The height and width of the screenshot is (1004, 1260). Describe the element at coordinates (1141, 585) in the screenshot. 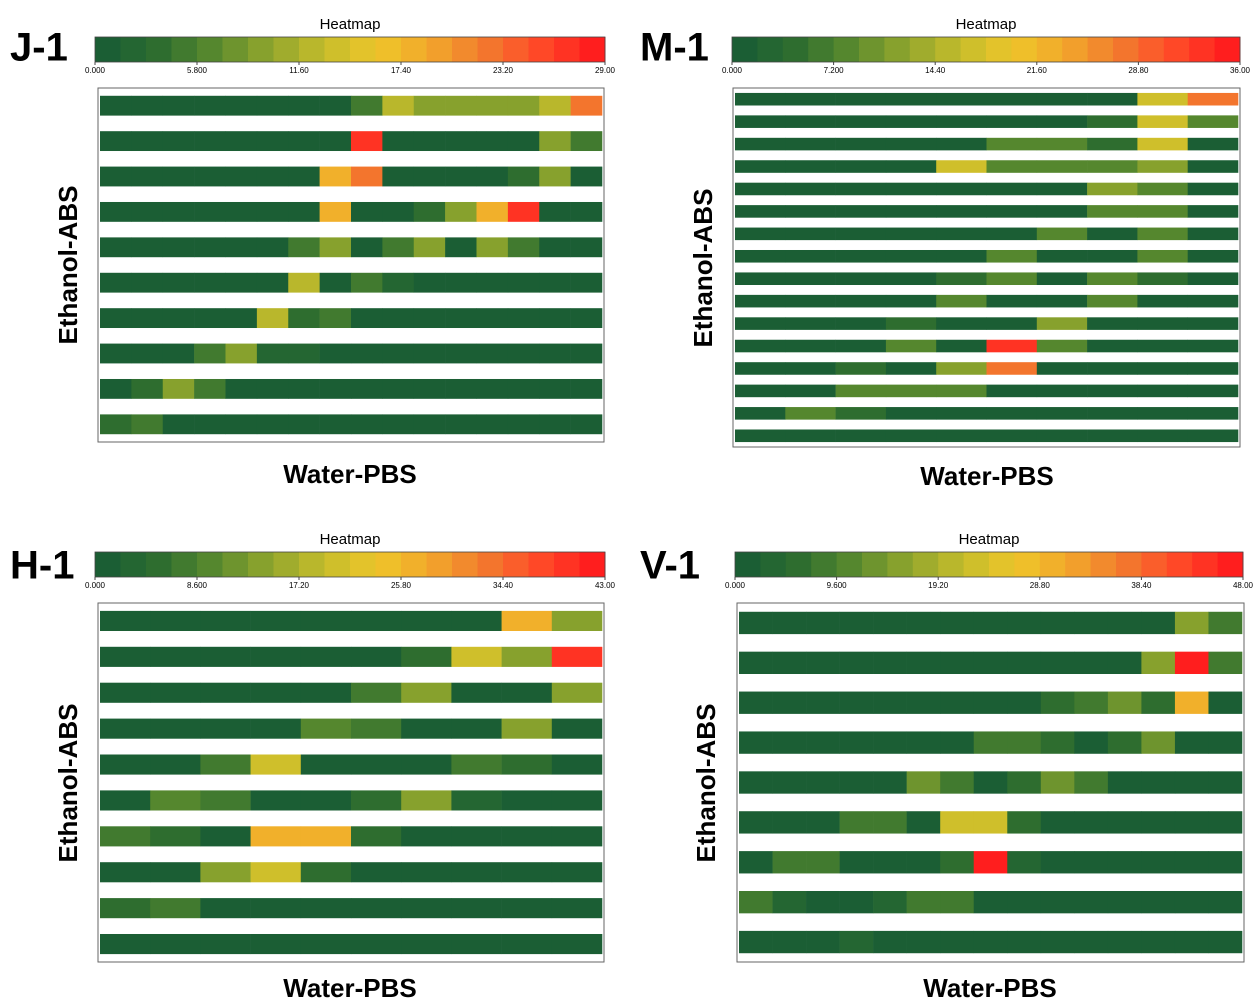

I see `colorbar-tick-label: 38.40` at that location.